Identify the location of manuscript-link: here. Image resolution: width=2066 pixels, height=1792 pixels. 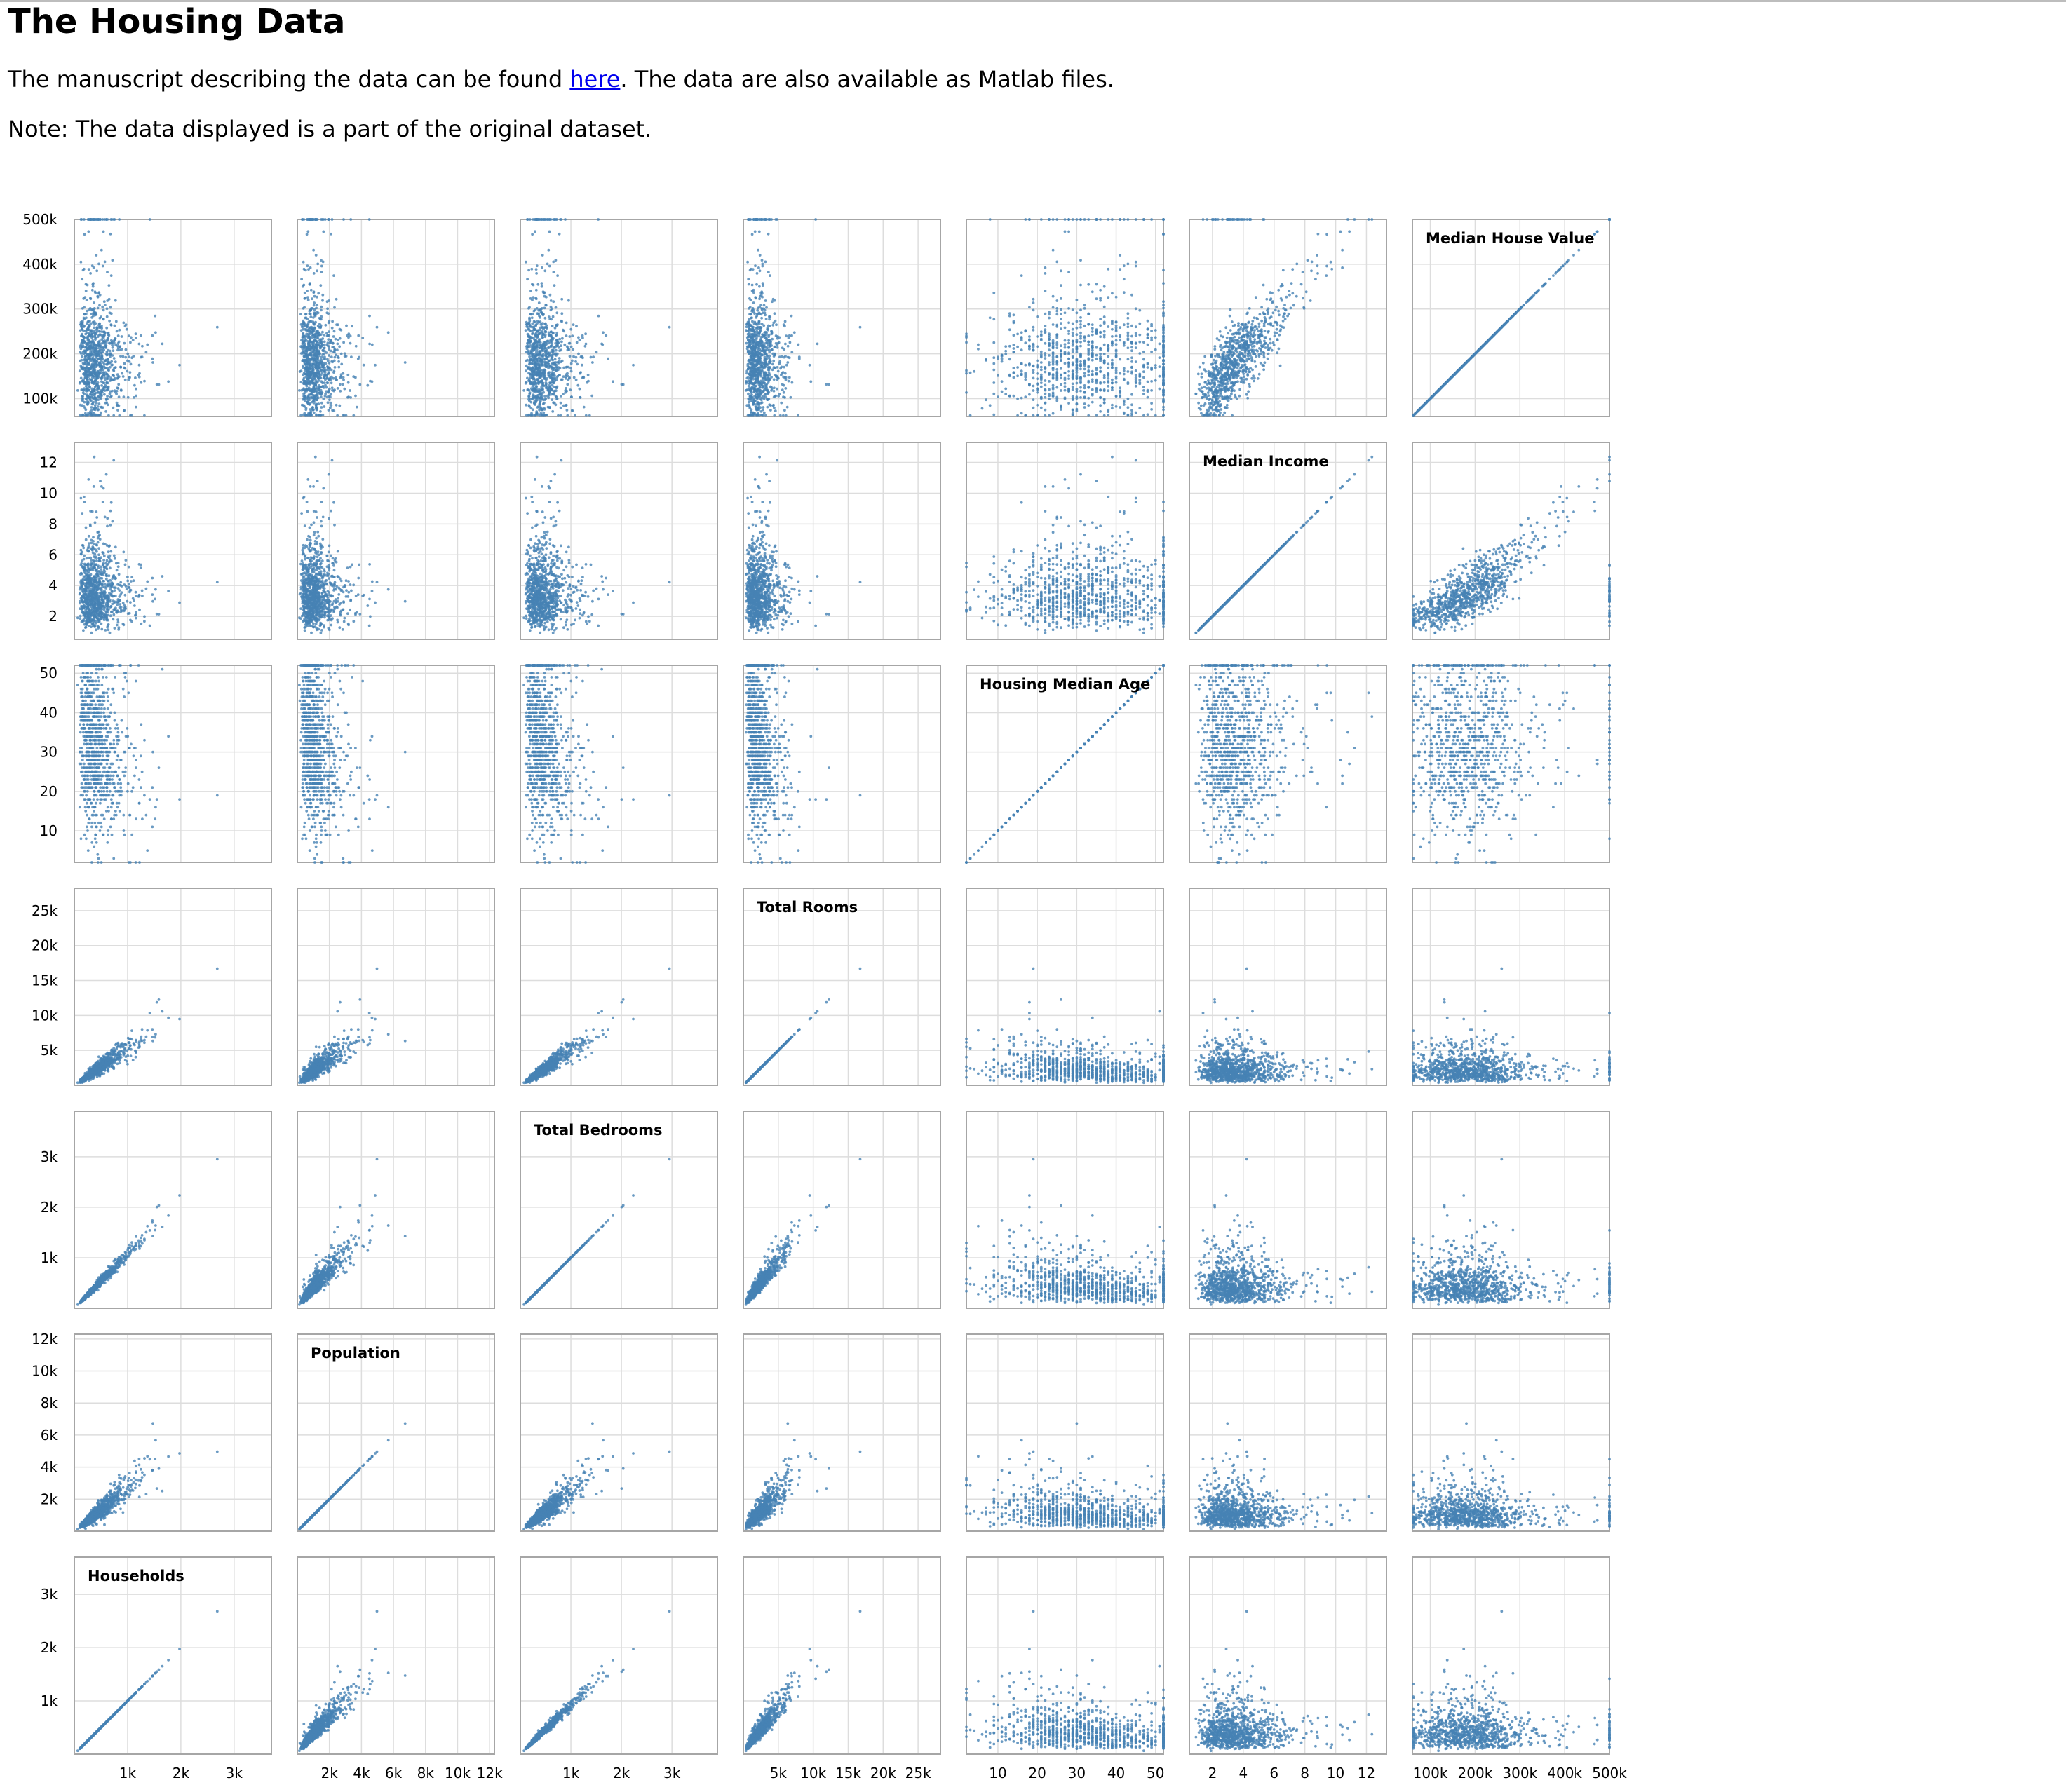
(594, 80).